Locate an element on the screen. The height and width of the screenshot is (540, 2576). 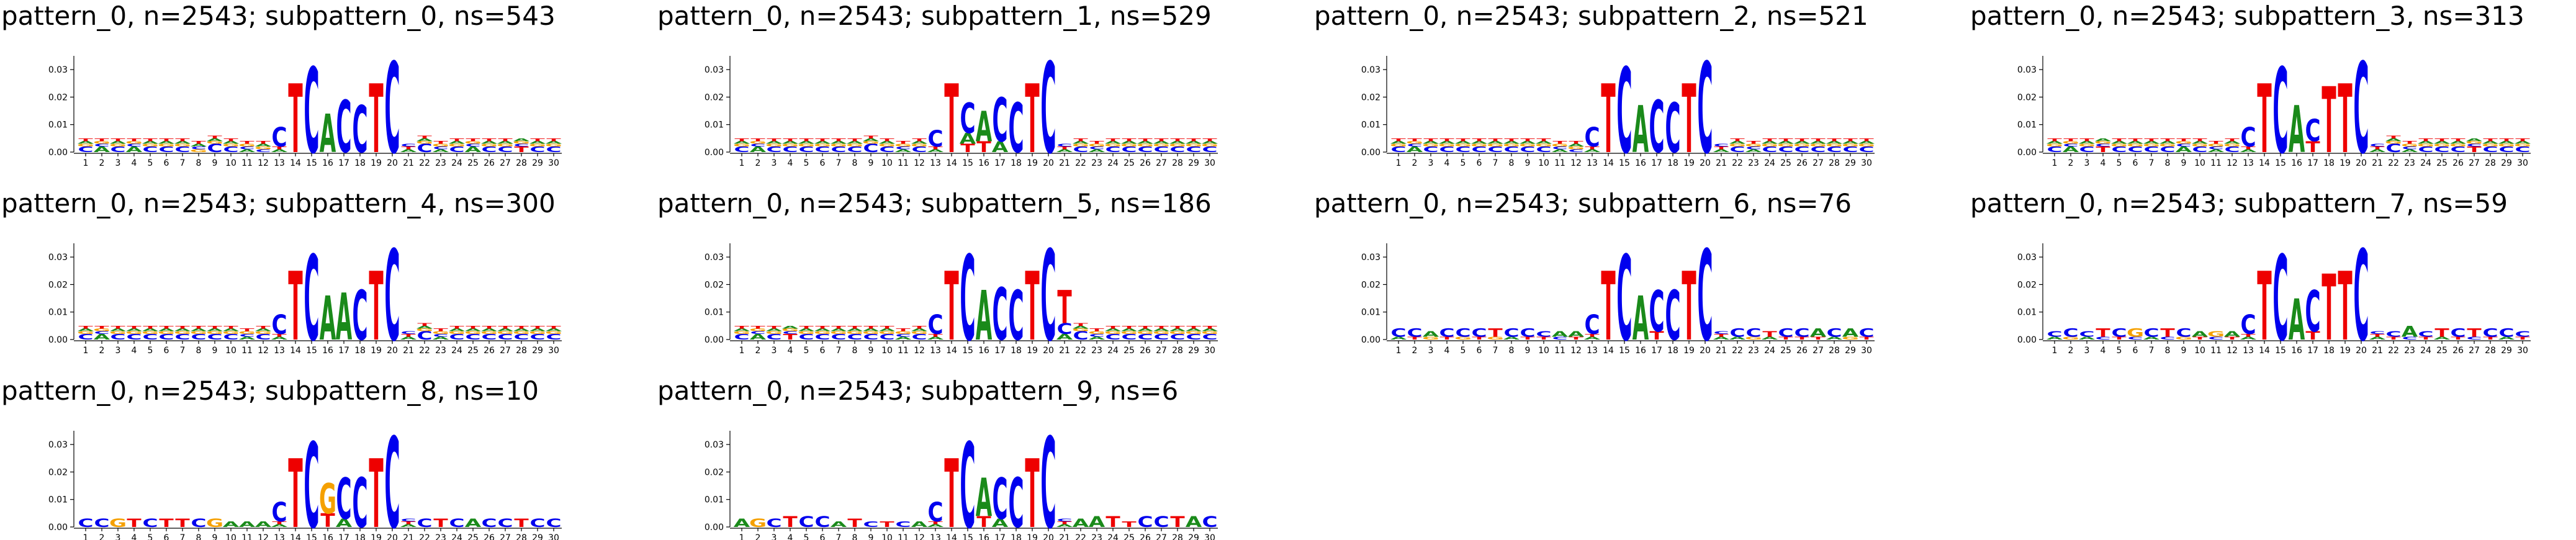
y-tick-label: 0.01 is located at coordinates (1370, 313).